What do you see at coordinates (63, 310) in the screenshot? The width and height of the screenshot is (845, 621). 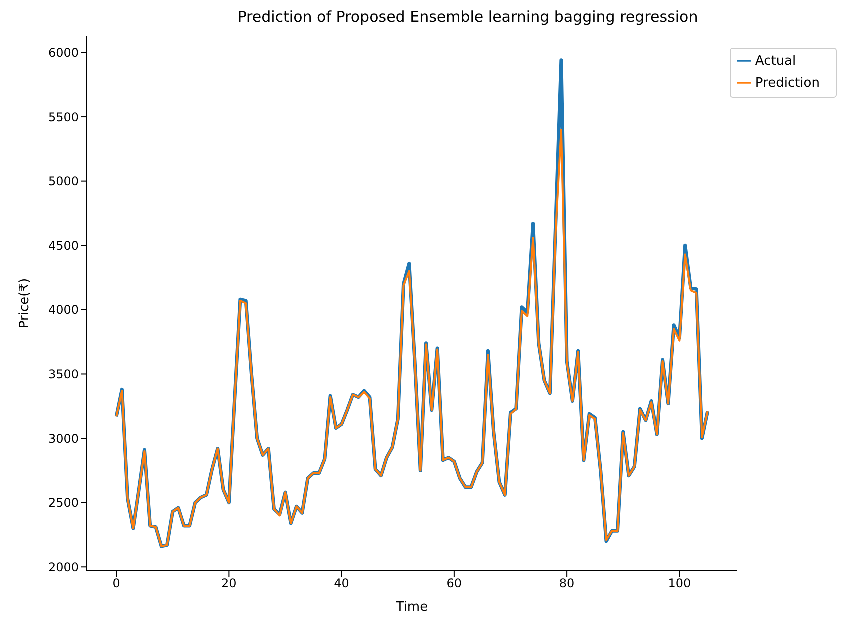 I see `y-tick-label: 4000` at bounding box center [63, 310].